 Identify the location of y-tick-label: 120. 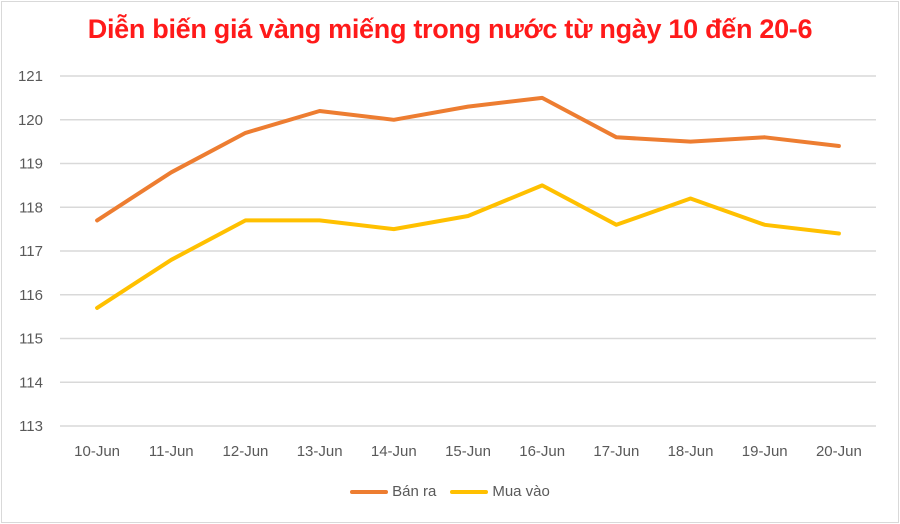
(30, 120).